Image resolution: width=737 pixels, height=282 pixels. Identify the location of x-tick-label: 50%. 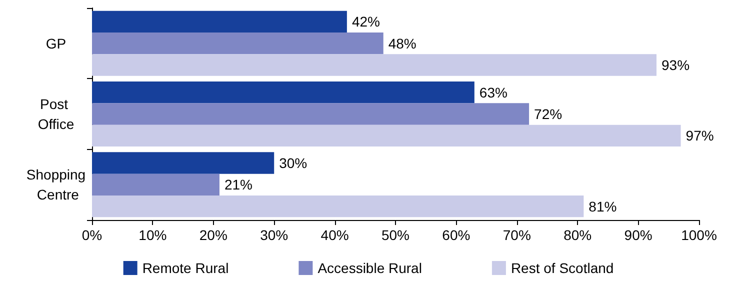
(395, 235).